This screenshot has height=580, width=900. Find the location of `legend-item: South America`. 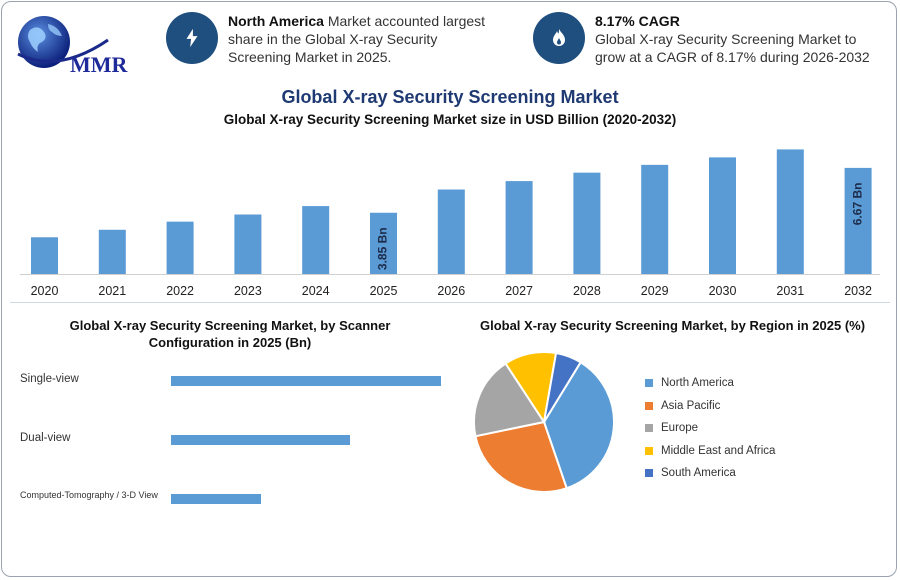

legend-item: South America is located at coordinates (710, 473).